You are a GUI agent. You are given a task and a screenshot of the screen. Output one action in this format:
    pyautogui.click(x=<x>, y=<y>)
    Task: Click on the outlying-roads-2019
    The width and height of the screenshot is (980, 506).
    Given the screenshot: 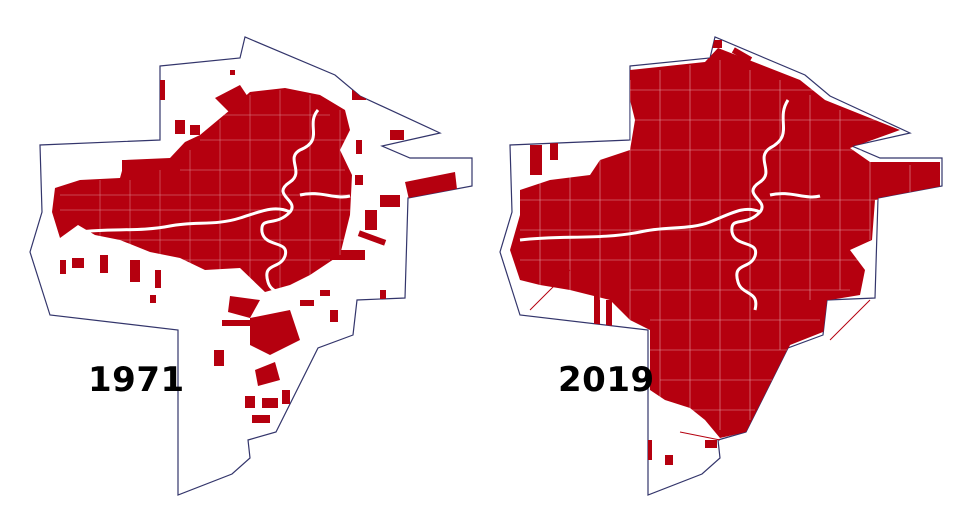 What is the action you would take?
    pyautogui.click(x=700, y=355)
    